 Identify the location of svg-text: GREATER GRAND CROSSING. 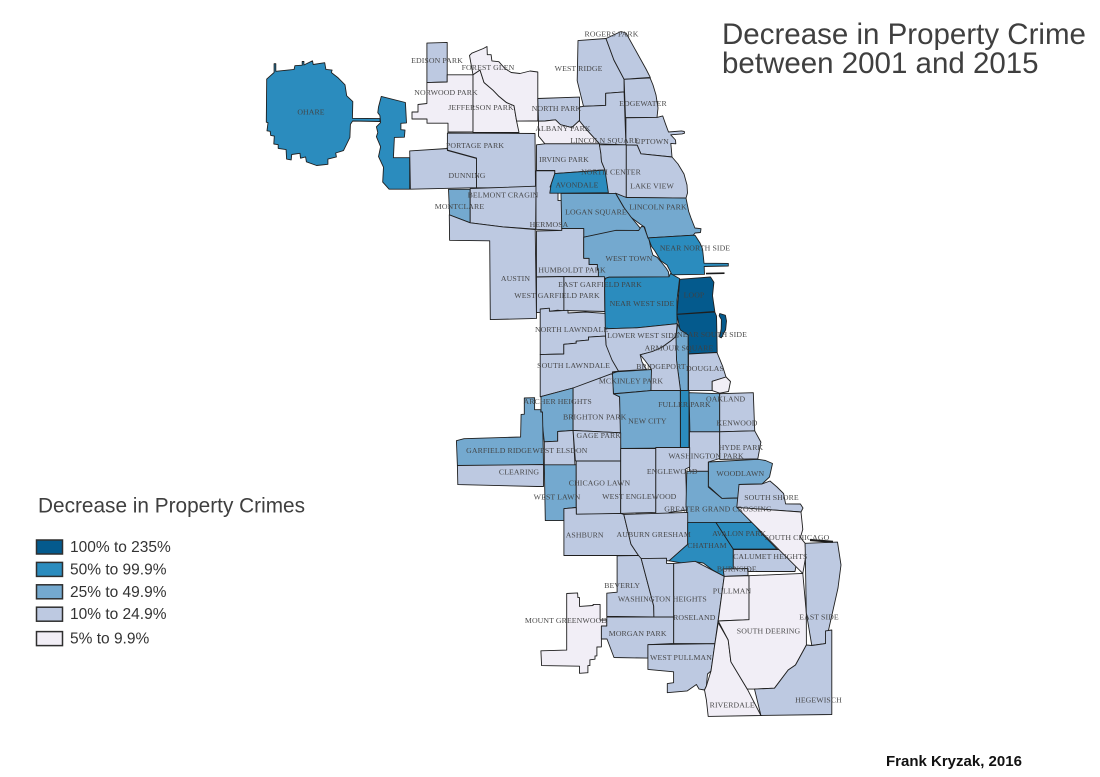
(718, 509).